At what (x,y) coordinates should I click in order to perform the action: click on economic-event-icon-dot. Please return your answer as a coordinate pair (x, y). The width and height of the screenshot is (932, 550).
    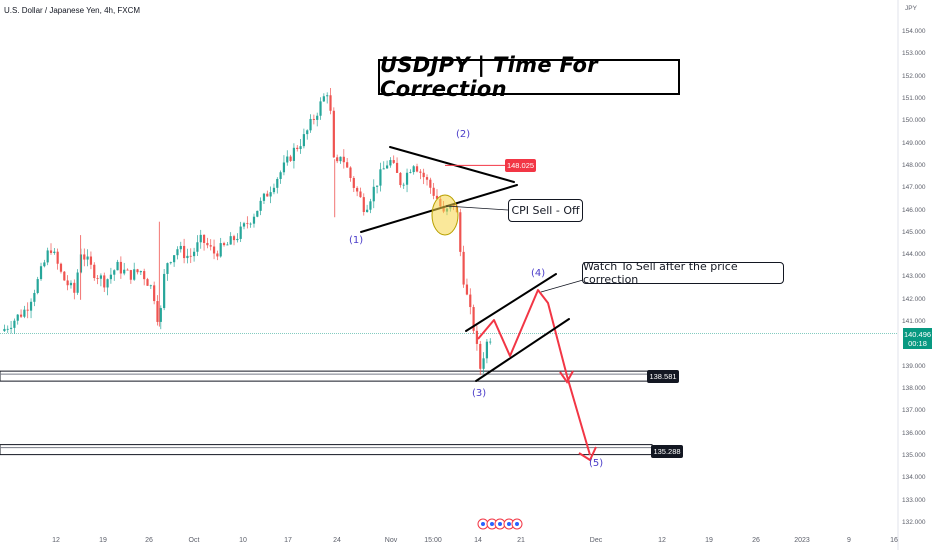
    Looking at the image, I should click on (509, 524).